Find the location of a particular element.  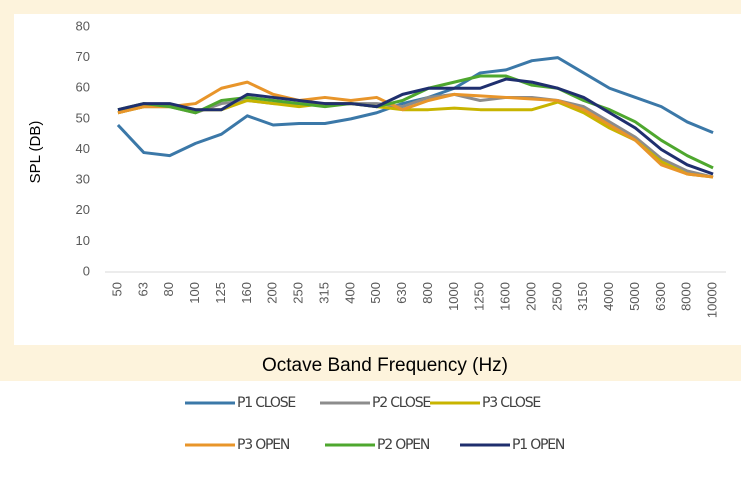

legend-label: P1 CLOSE is located at coordinates (266, 403).